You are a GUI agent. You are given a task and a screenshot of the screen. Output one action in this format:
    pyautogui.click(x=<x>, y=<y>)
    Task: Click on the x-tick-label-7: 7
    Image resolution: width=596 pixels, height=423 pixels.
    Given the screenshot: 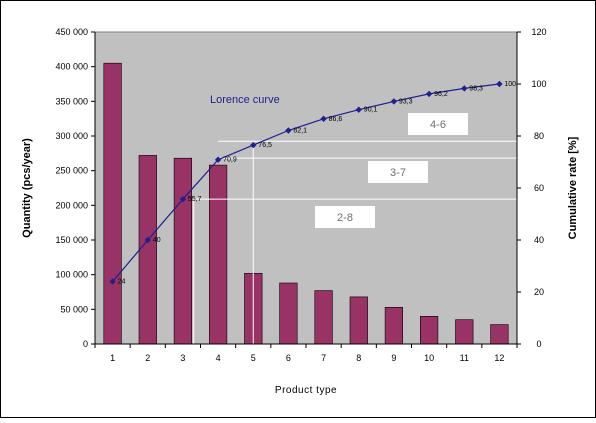 What is the action you would take?
    pyautogui.click(x=323, y=358)
    